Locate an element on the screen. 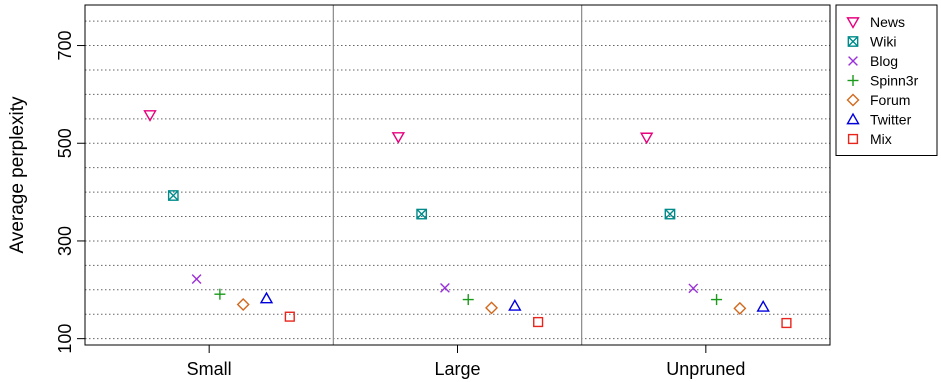 Image resolution: width=941 pixels, height=382 pixels. x-tick-label: Small is located at coordinates (209, 369).